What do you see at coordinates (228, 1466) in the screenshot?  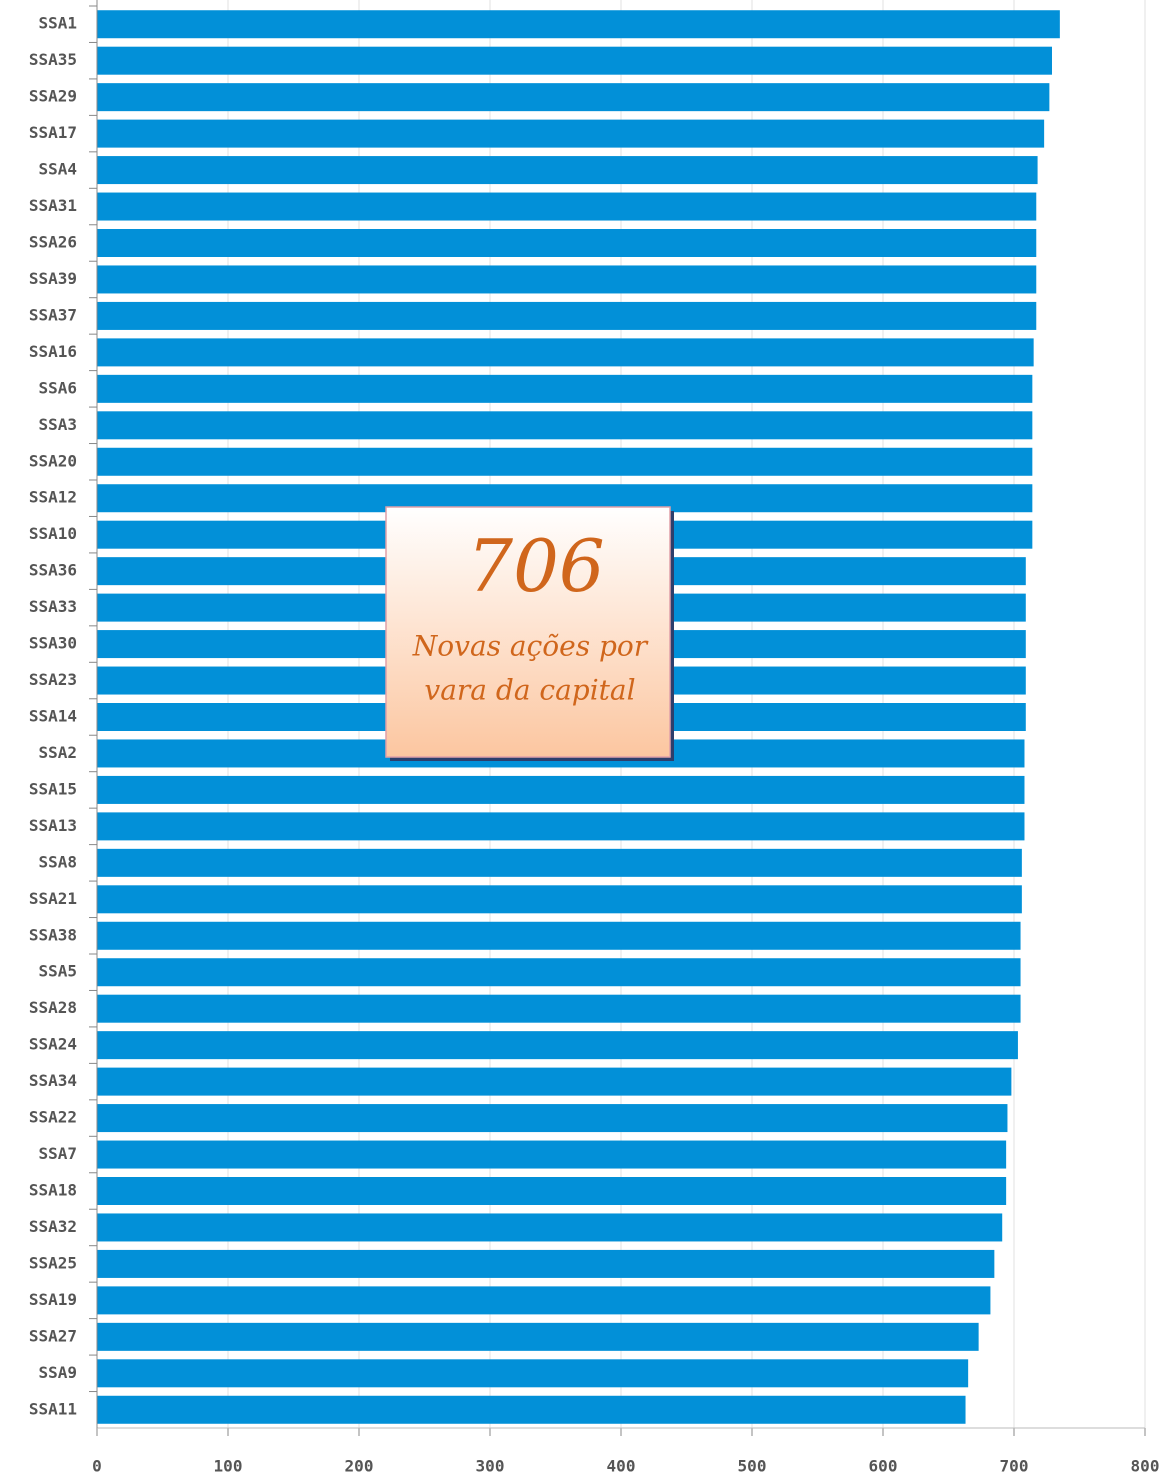 I see `x-tick-label: 100` at bounding box center [228, 1466].